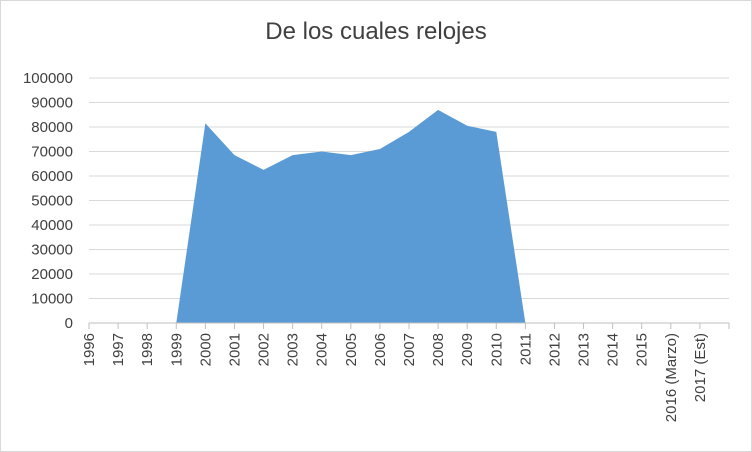 The width and height of the screenshot is (752, 452). What do you see at coordinates (48, 78) in the screenshot?
I see `y-tick-label: 100000` at bounding box center [48, 78].